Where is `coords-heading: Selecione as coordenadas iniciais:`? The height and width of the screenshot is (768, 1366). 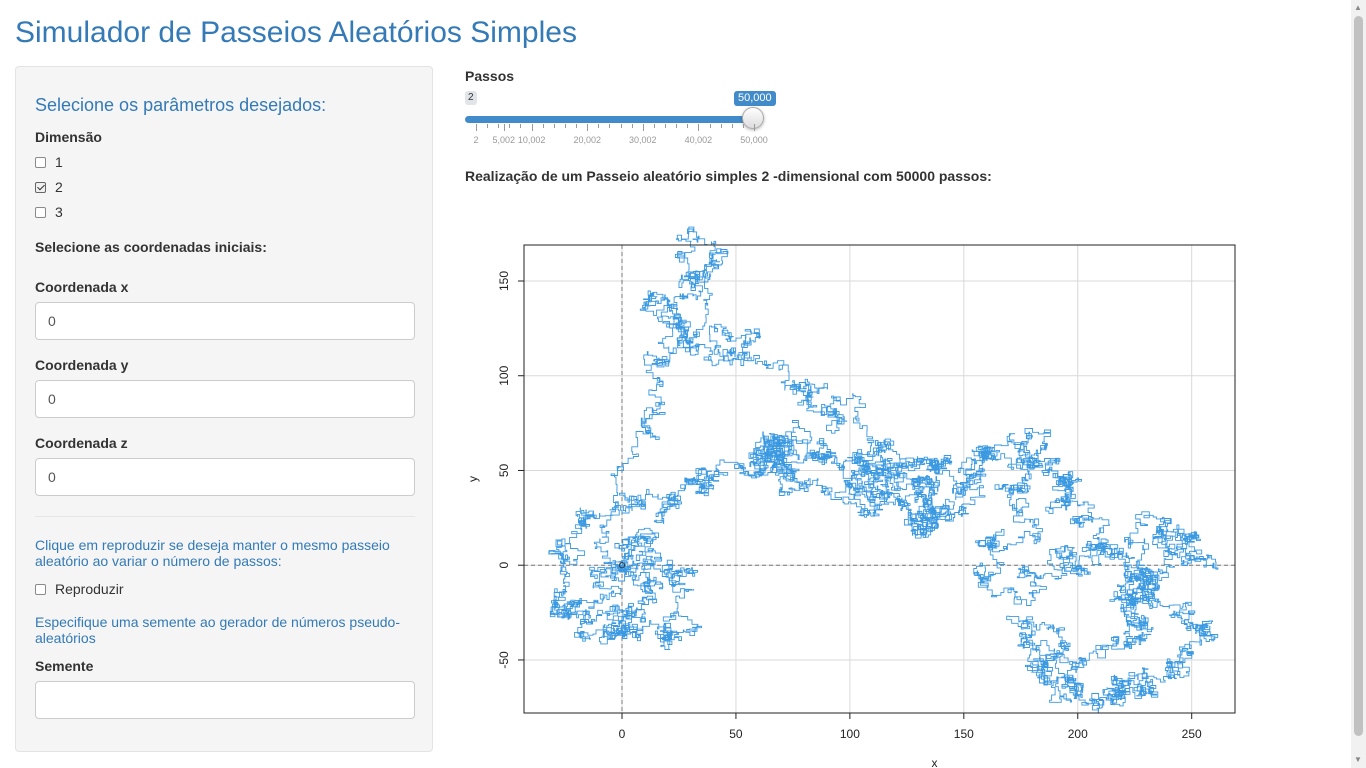
coords-heading: Selecione as coordenadas iniciais: is located at coordinates (151, 247).